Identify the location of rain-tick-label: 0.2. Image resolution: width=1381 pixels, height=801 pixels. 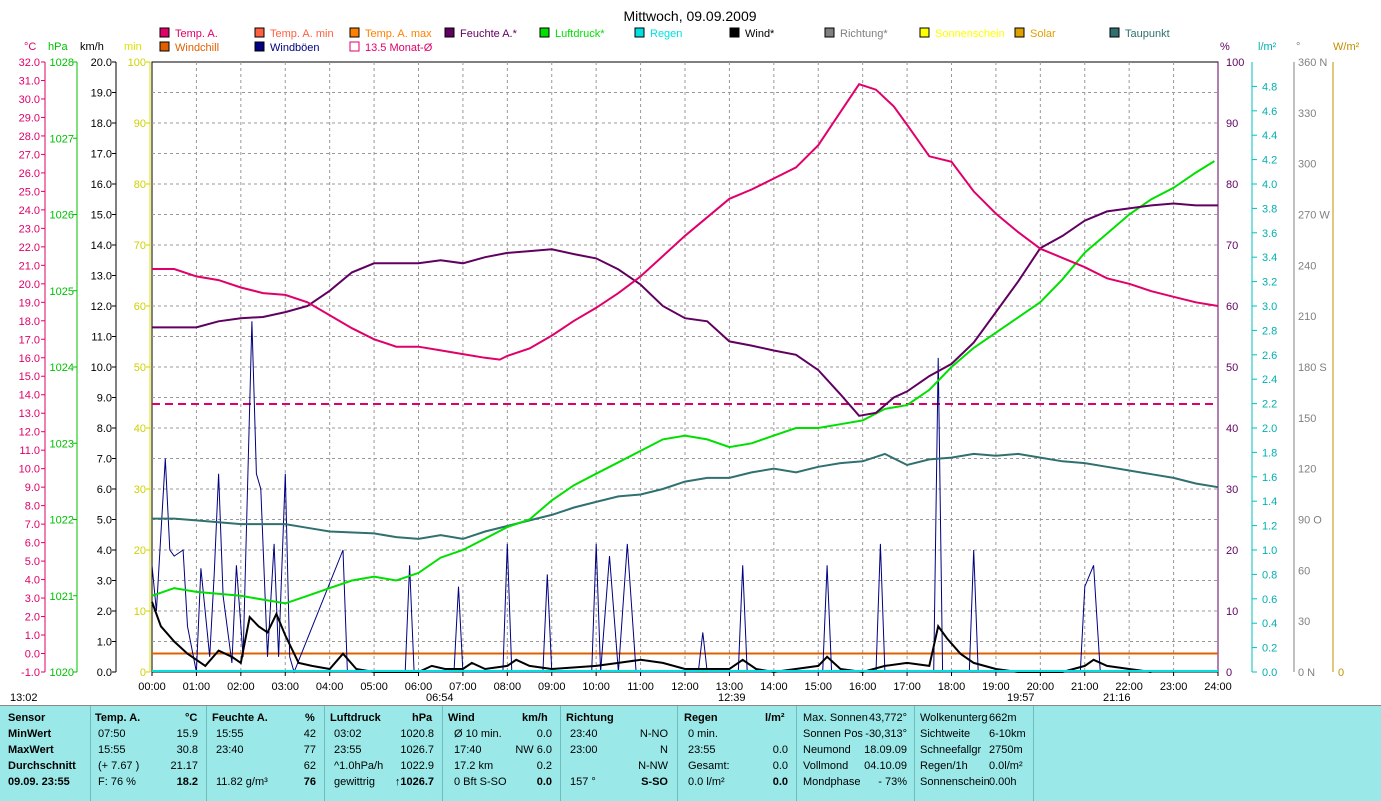
(1269, 649).